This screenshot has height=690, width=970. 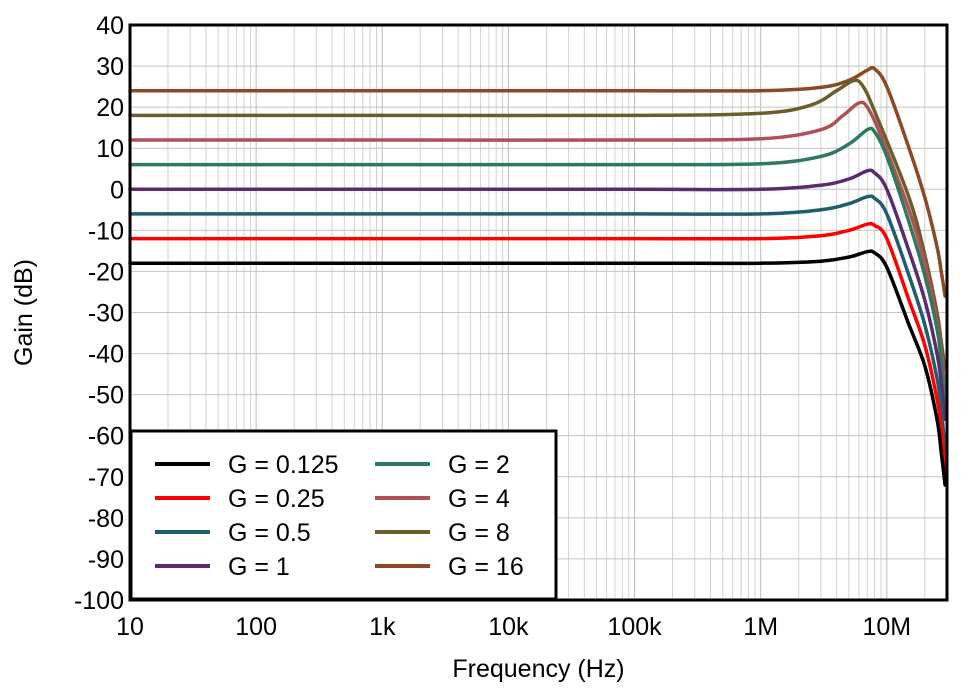 What do you see at coordinates (283, 465) in the screenshot?
I see `legend-label: G = 0.125` at bounding box center [283, 465].